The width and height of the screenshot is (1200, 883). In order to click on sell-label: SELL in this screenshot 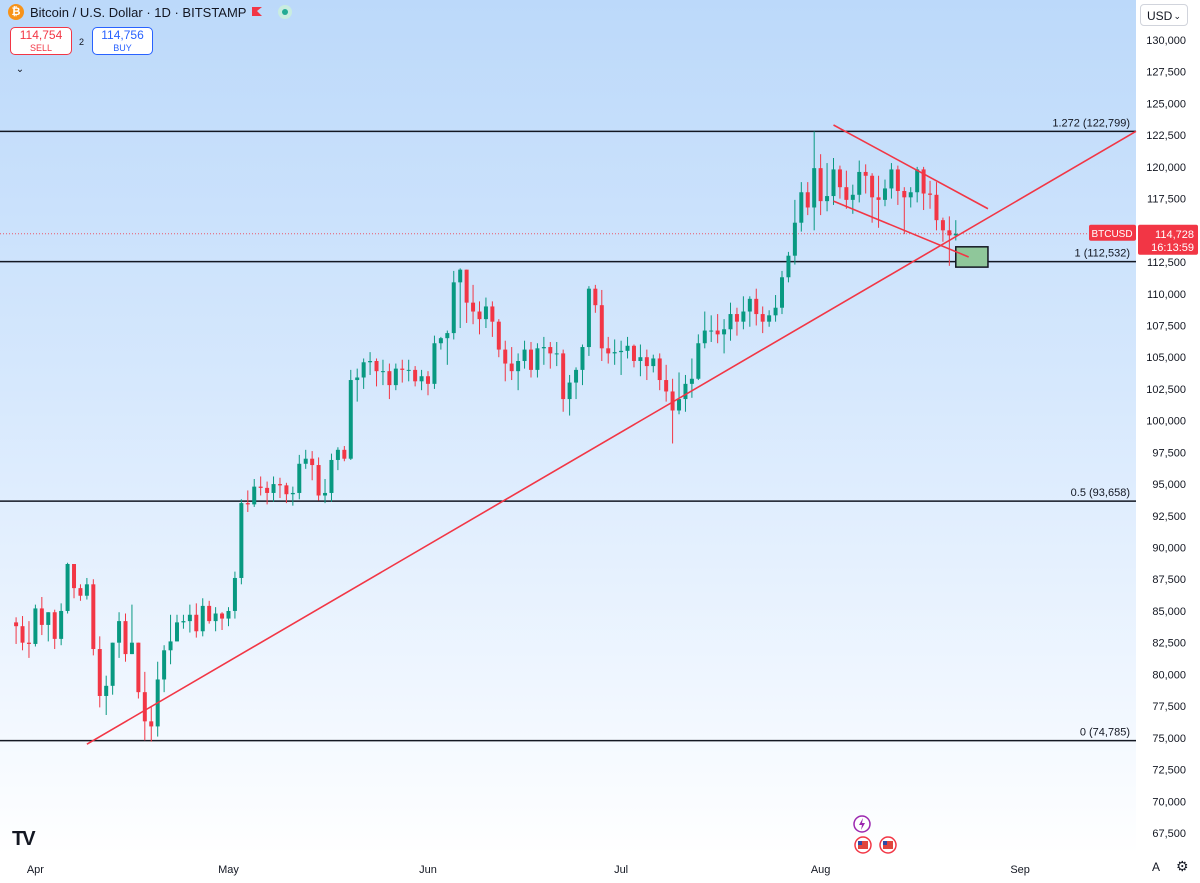, I will do `click(41, 48)`.